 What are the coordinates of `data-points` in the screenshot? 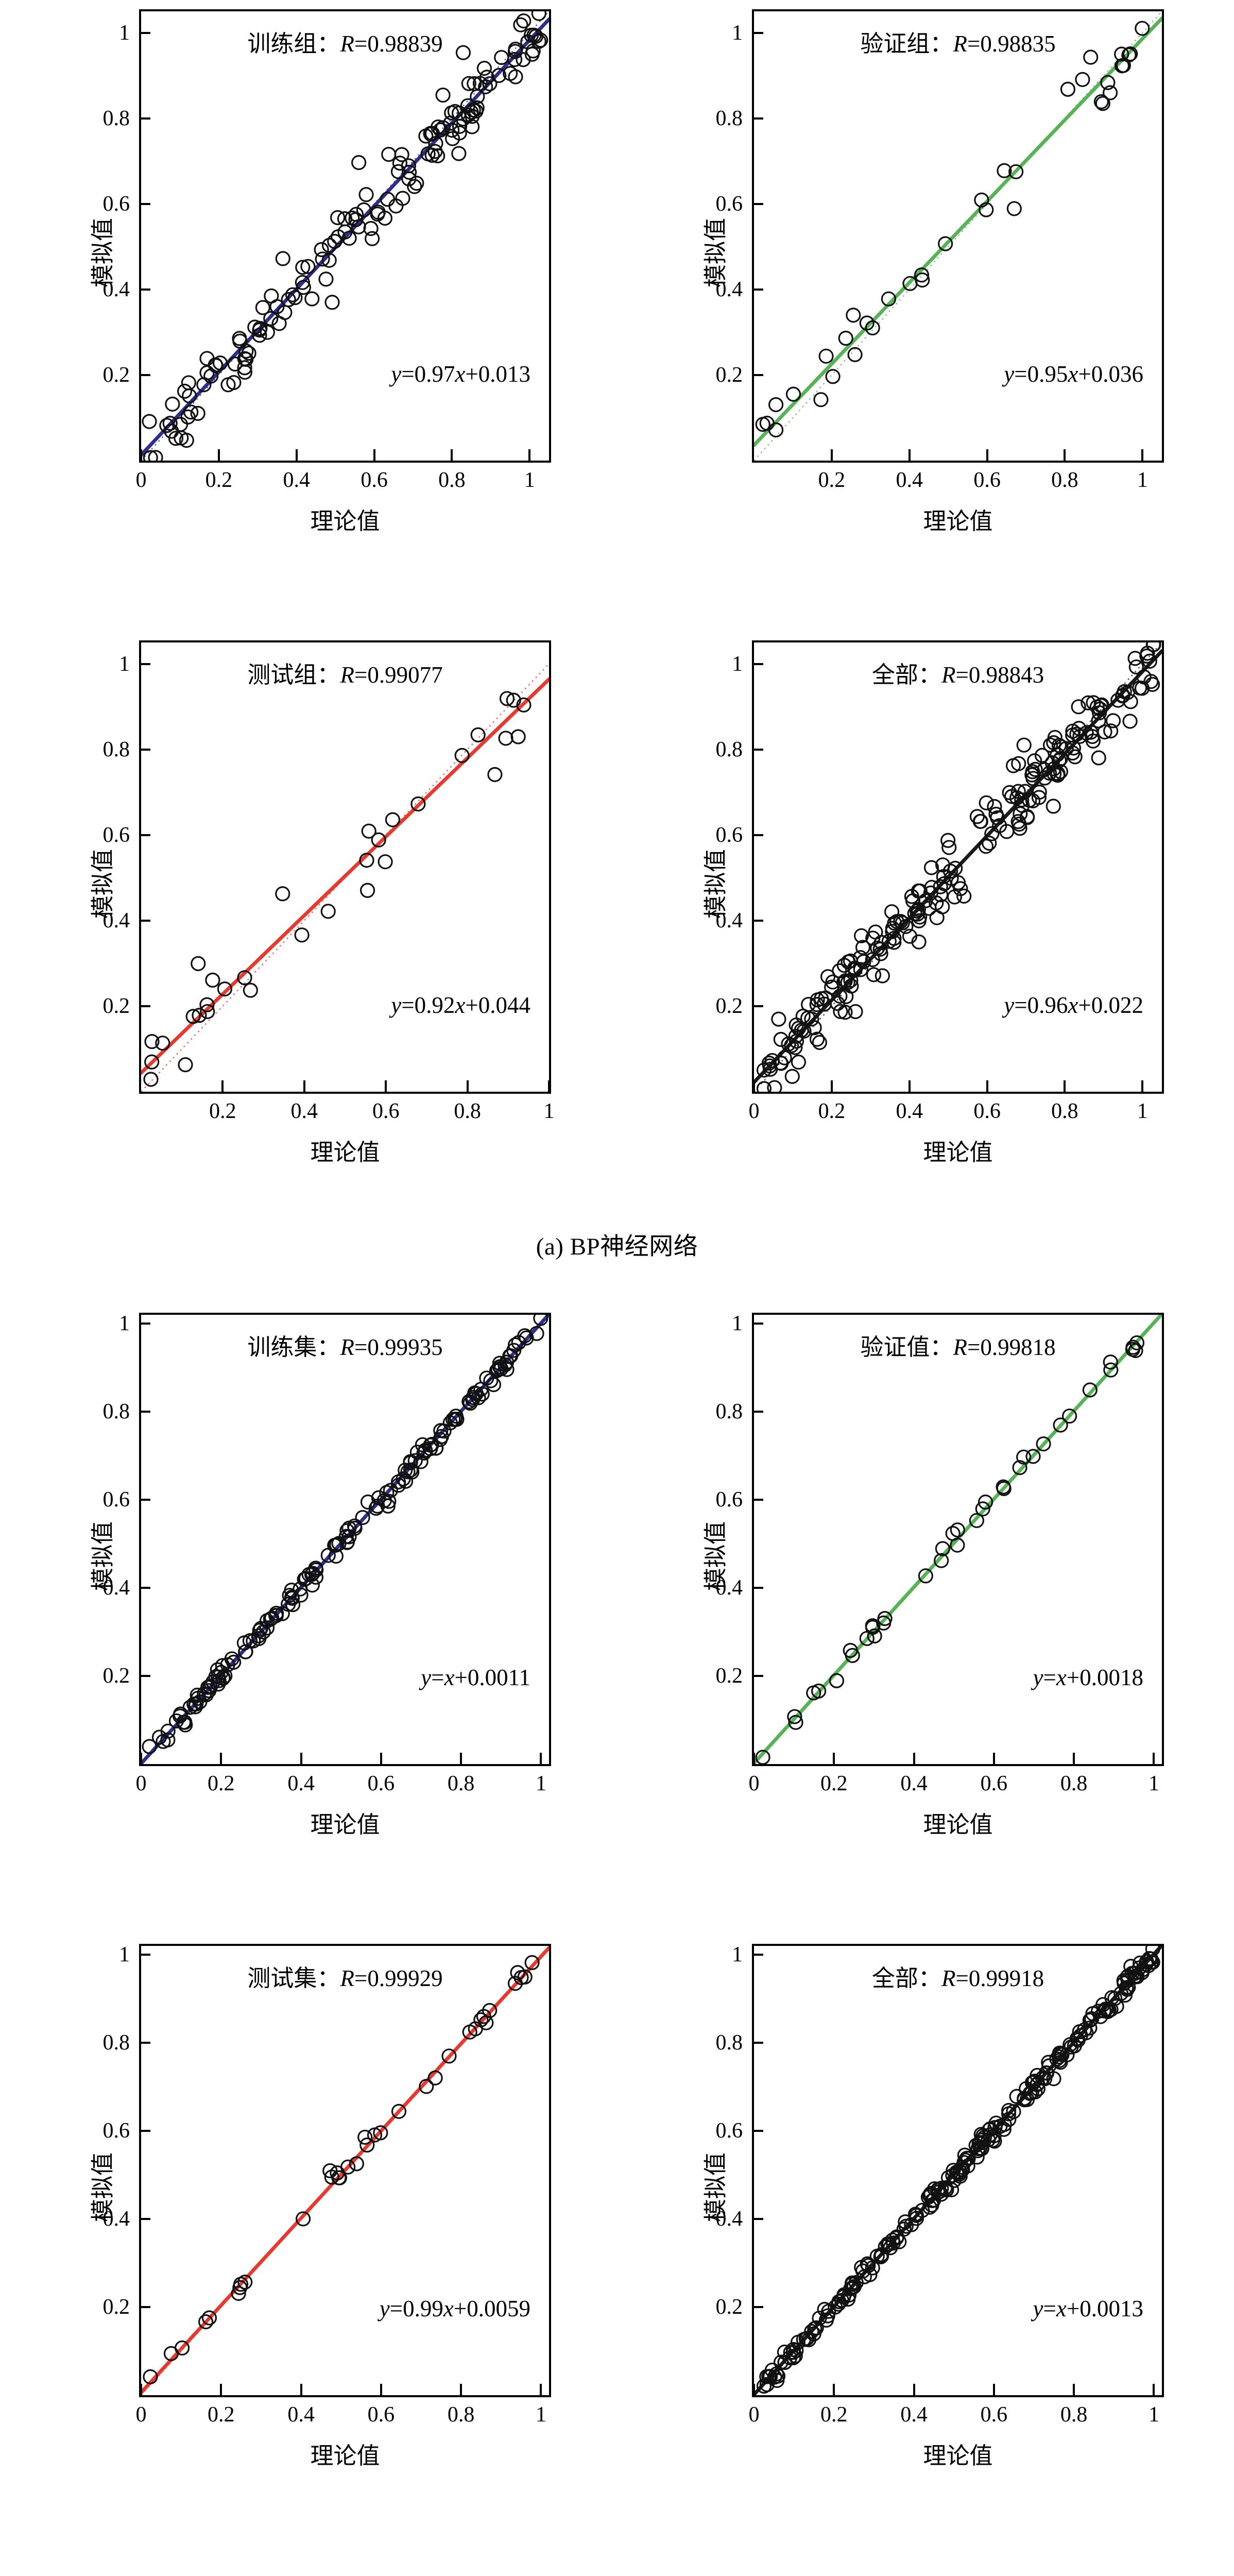 It's located at (953, 229).